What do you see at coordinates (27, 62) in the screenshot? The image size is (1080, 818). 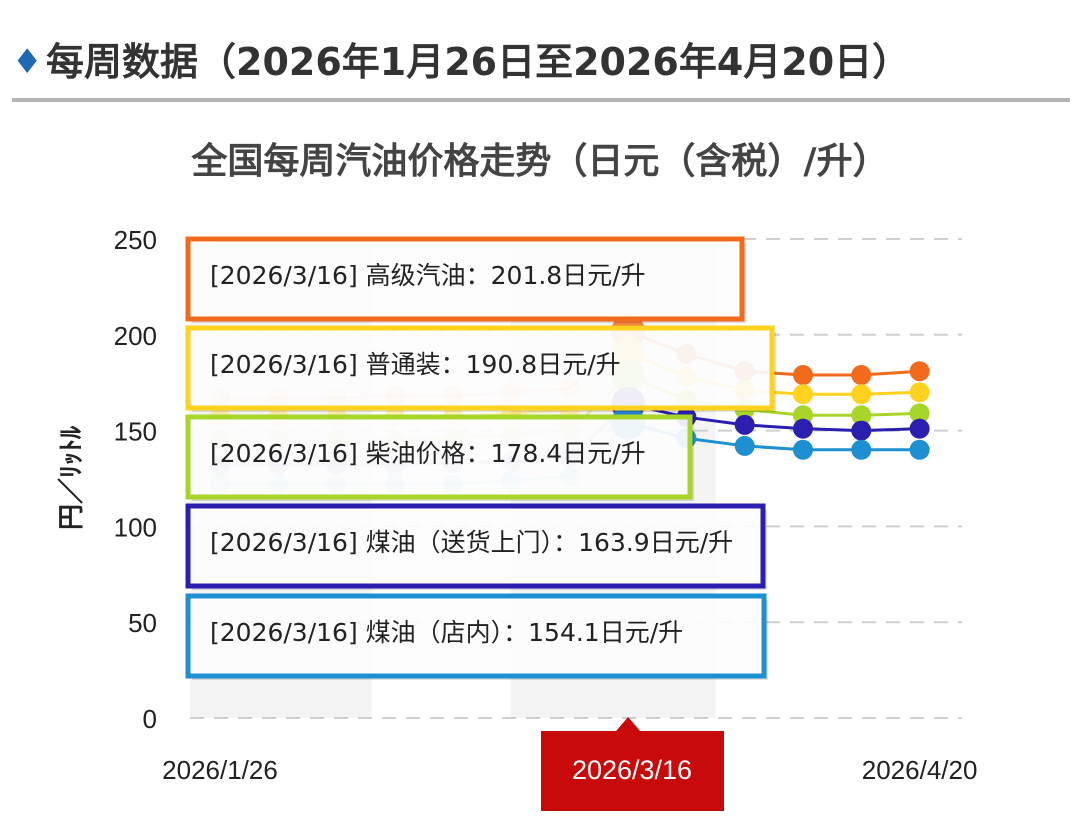 I see `diamond-icon: ♦` at bounding box center [27, 62].